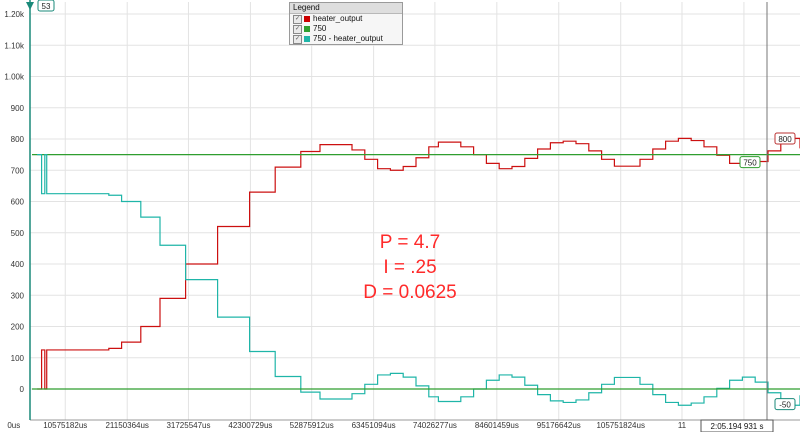 Image resolution: width=800 pixels, height=432 pixels. I want to click on cursor-value-diff: -50, so click(785, 405).